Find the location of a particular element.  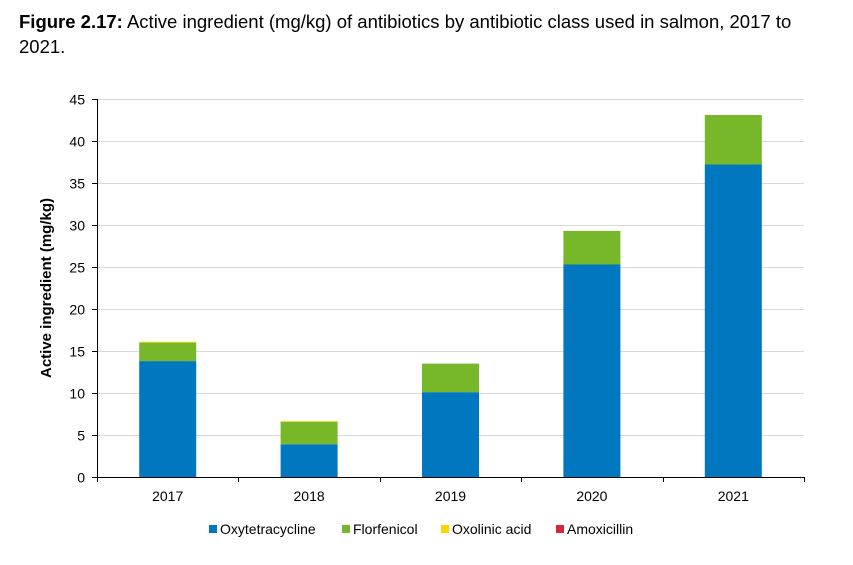

bar-oxytetracycline-2018 is located at coordinates (309, 460).